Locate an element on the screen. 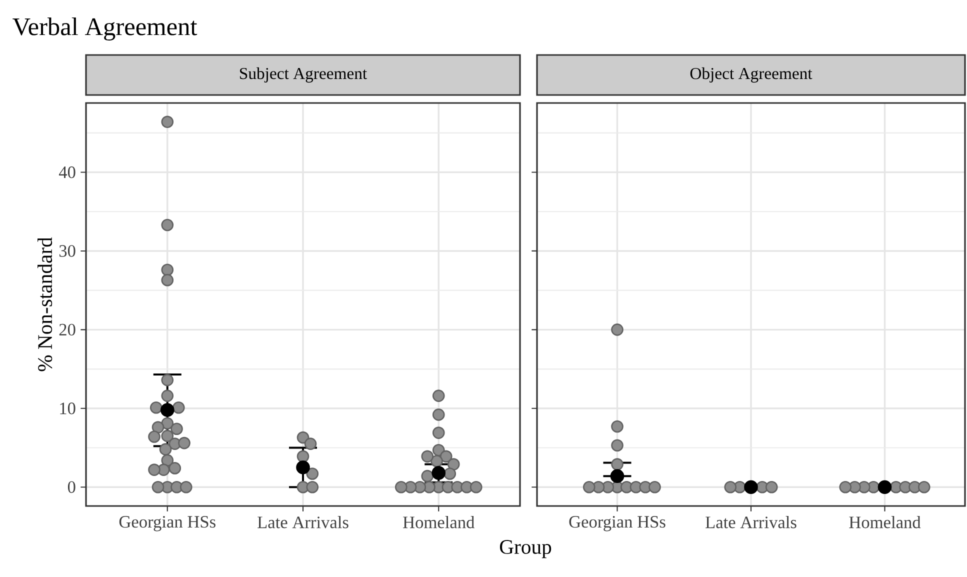  y-axis-title: % Non-standard is located at coordinates (45, 304).